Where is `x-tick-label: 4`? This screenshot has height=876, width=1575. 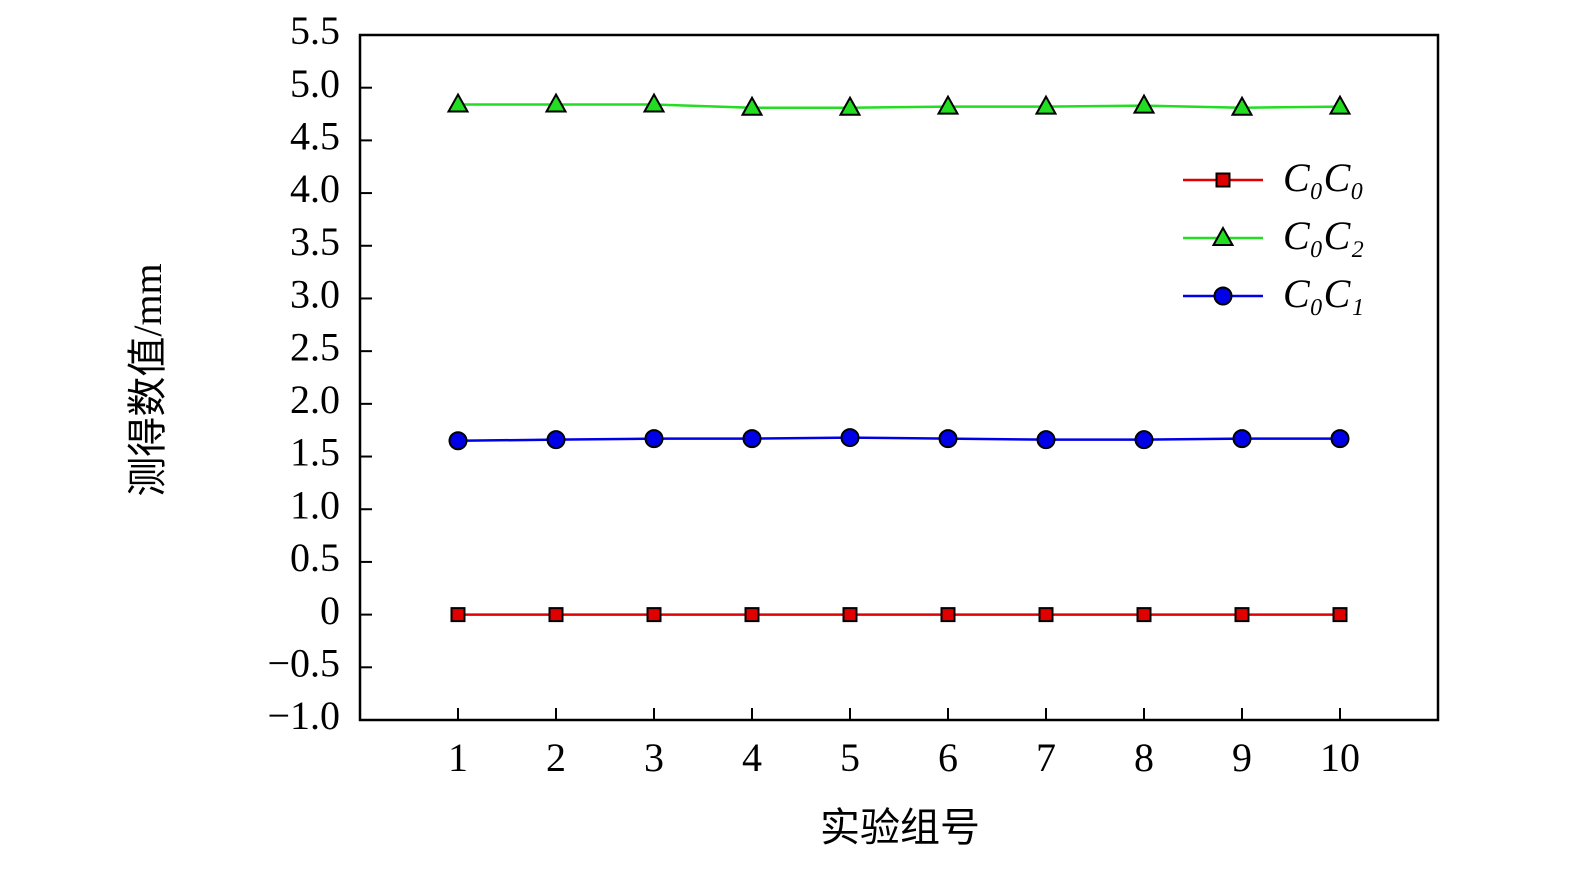 x-tick-label: 4 is located at coordinates (752, 757).